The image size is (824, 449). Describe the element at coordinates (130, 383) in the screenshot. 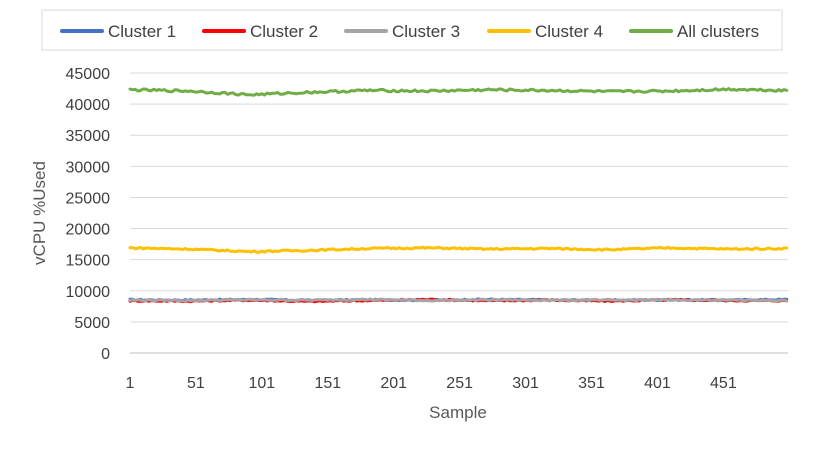

I see `x-tick-label: 1` at that location.